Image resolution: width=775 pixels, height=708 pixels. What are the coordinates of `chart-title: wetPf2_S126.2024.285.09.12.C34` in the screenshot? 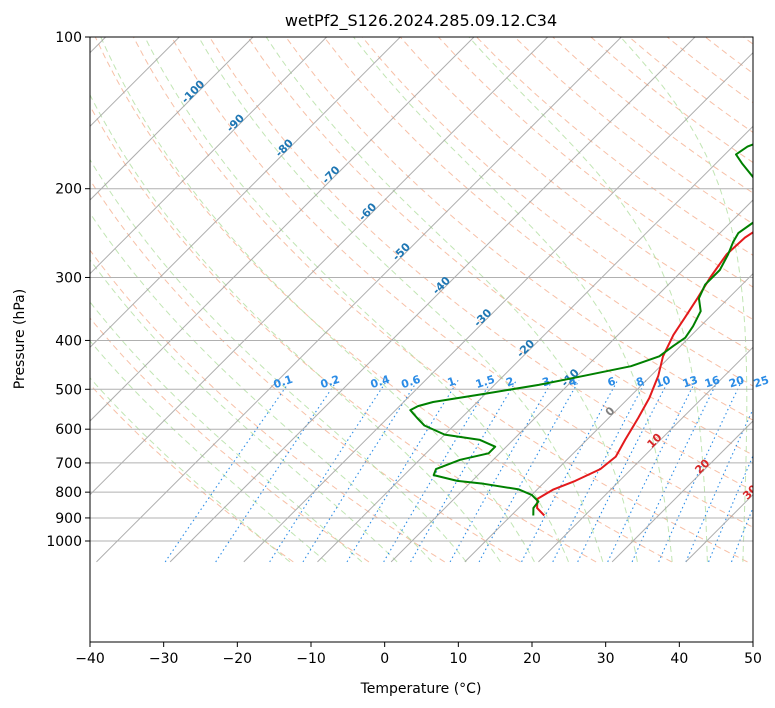 It's located at (421, 21).